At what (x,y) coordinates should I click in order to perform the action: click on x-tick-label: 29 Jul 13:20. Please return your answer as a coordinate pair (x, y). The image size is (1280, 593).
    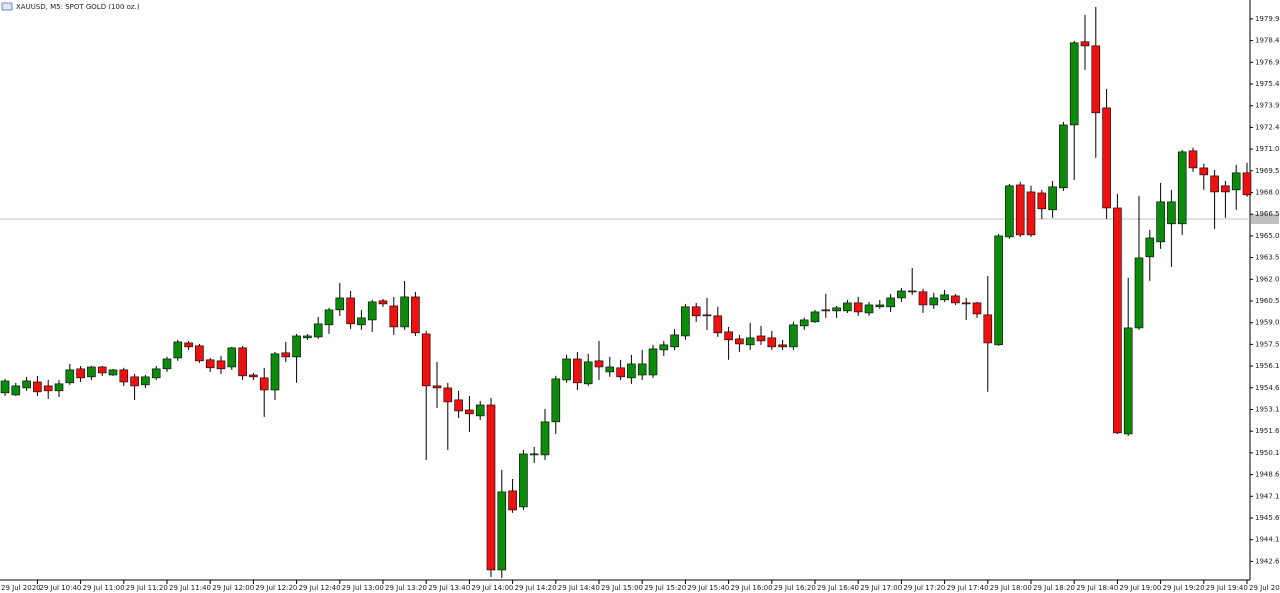
    Looking at the image, I should click on (406, 588).